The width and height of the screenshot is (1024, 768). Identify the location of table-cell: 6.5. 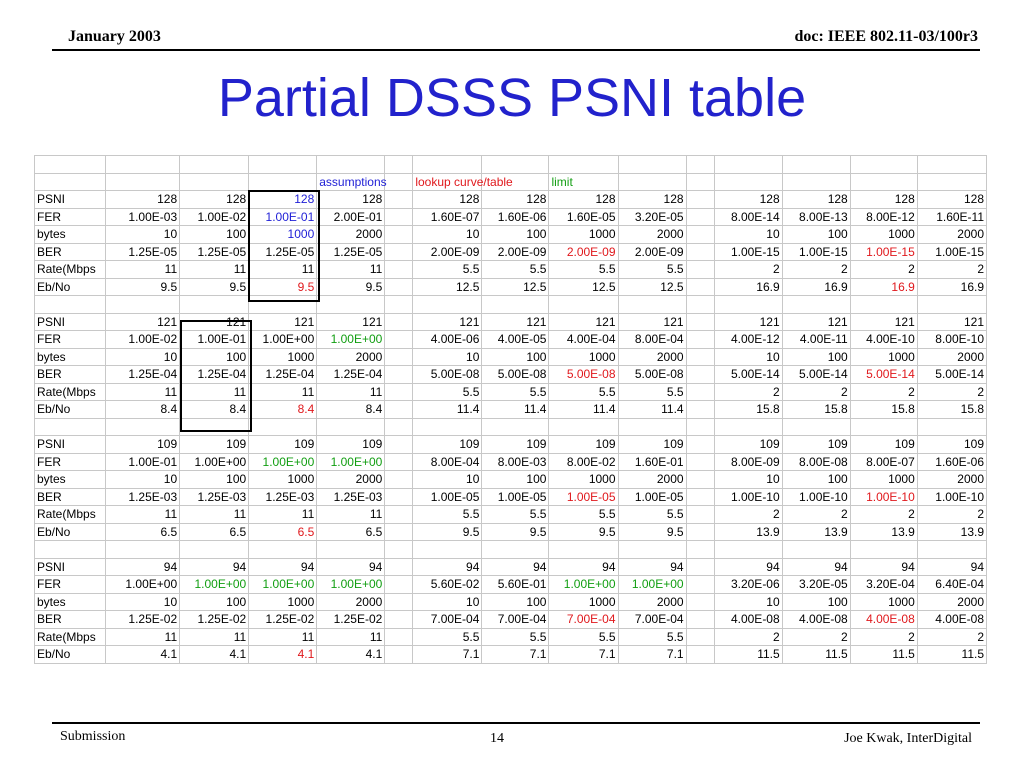
(351, 531).